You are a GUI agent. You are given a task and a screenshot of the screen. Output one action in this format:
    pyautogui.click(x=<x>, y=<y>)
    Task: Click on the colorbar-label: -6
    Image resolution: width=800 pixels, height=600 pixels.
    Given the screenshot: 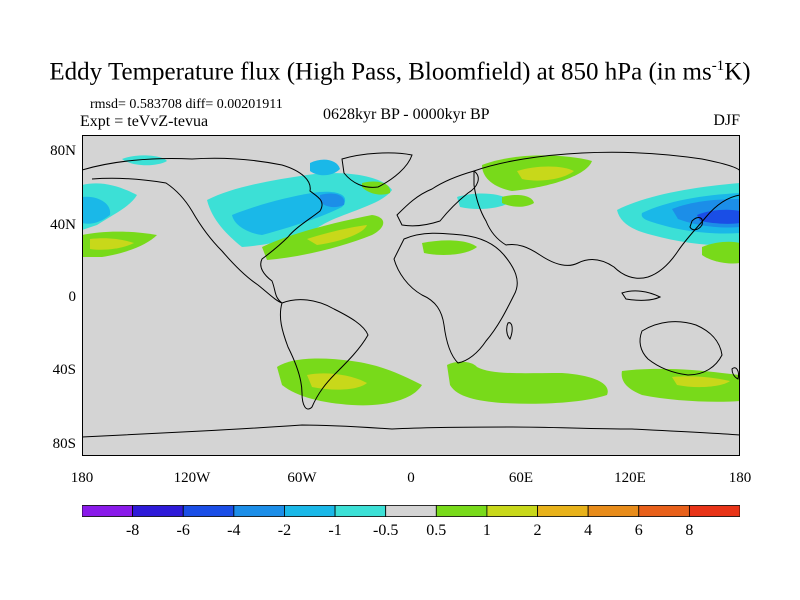 What is the action you would take?
    pyautogui.click(x=183, y=530)
    